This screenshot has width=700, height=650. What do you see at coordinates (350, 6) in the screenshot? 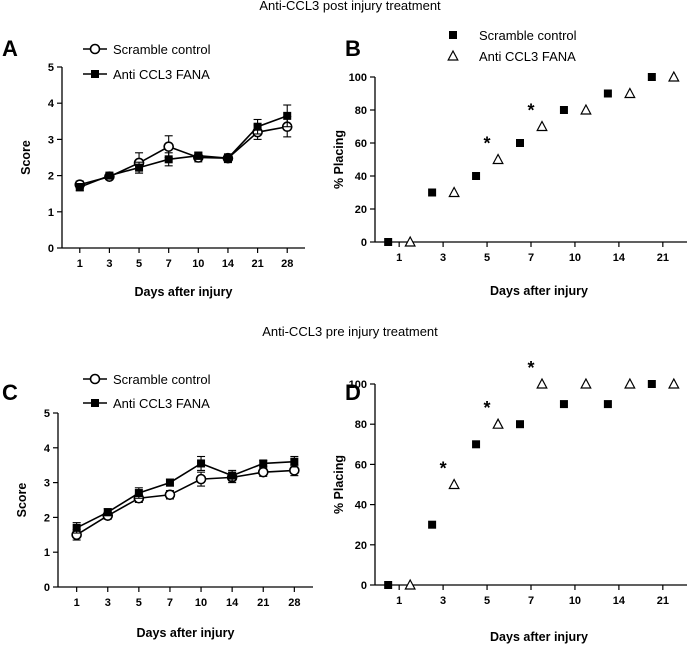
I see `top-section-title: Anti-CCL3 post injury treatment` at bounding box center [350, 6].